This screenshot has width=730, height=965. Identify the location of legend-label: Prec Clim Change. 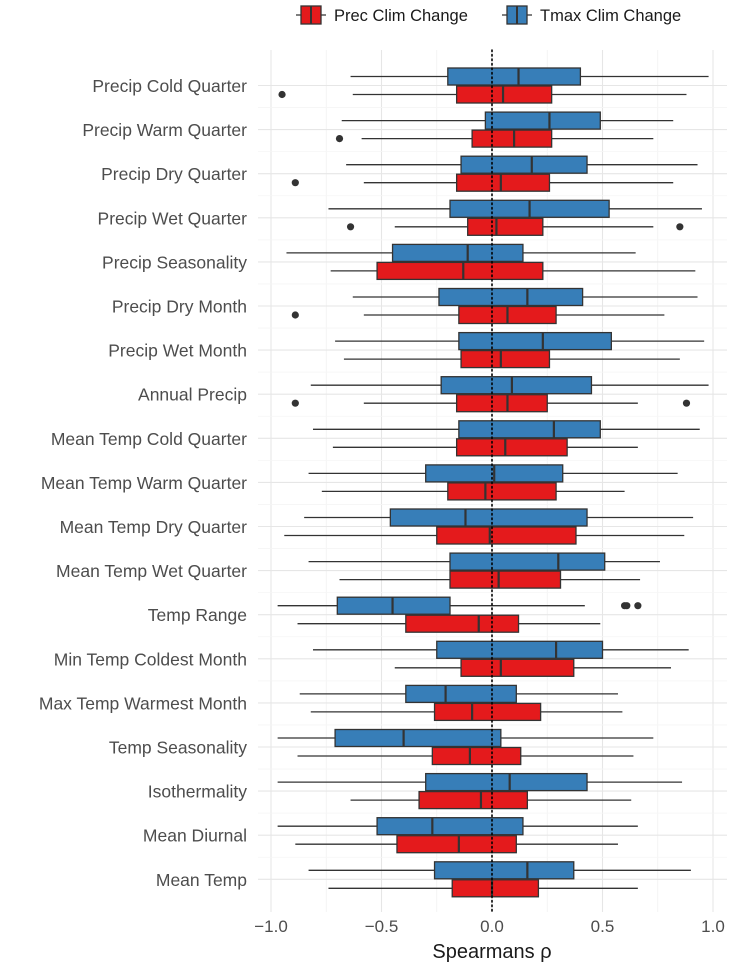
(401, 16).